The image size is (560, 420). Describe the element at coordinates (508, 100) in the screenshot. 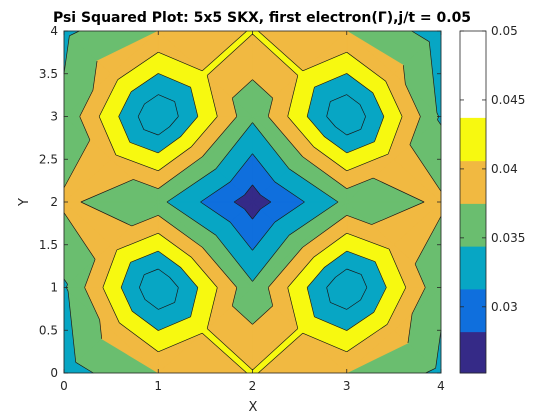

I see `colorbar-tick-label: 0.045` at that location.